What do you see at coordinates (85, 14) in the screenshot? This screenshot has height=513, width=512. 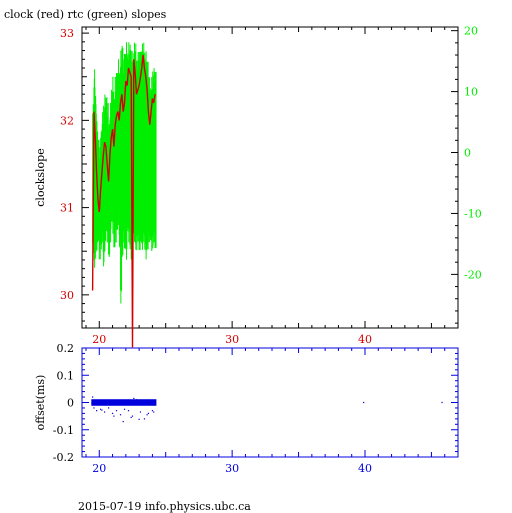 I see `chart-title: clock (red) rtc (green) slopes` at bounding box center [85, 14].